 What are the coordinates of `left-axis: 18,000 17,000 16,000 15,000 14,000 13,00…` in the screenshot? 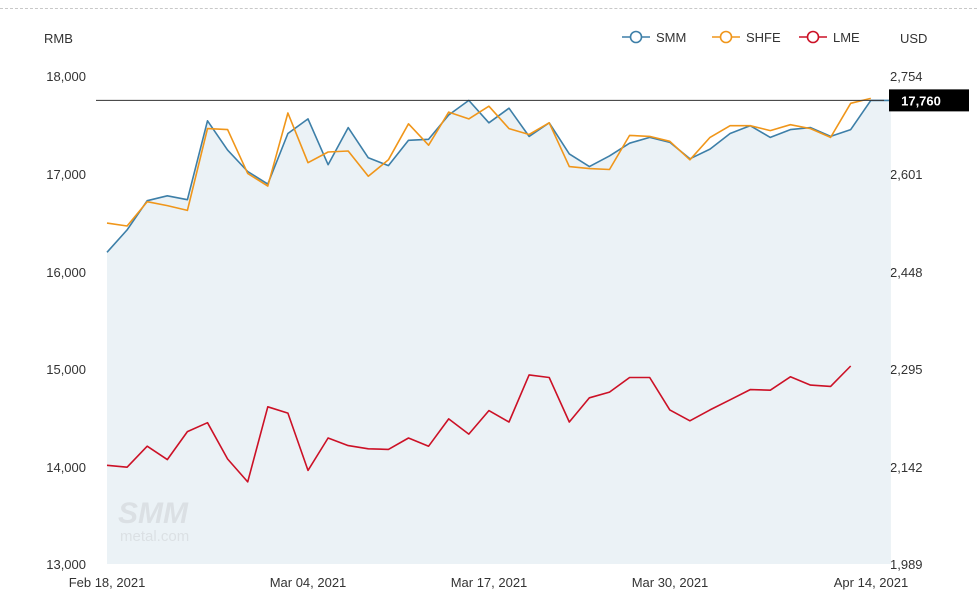 It's located at (66, 320).